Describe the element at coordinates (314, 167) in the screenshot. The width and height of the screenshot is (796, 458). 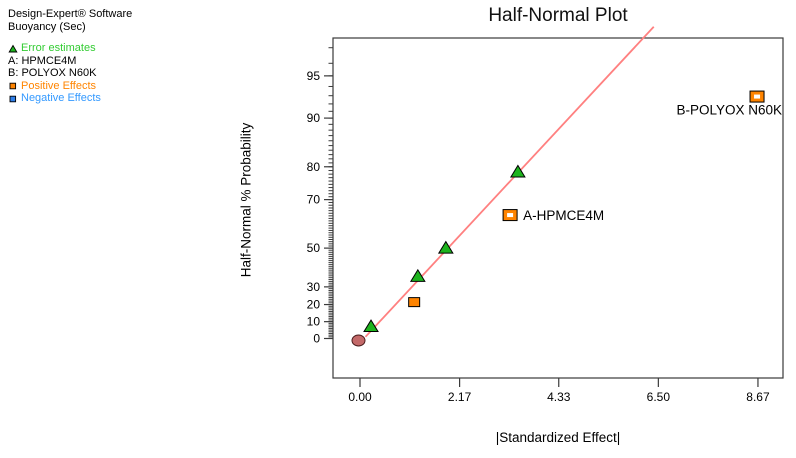
I see `y-axis-tick-label: 80` at that location.